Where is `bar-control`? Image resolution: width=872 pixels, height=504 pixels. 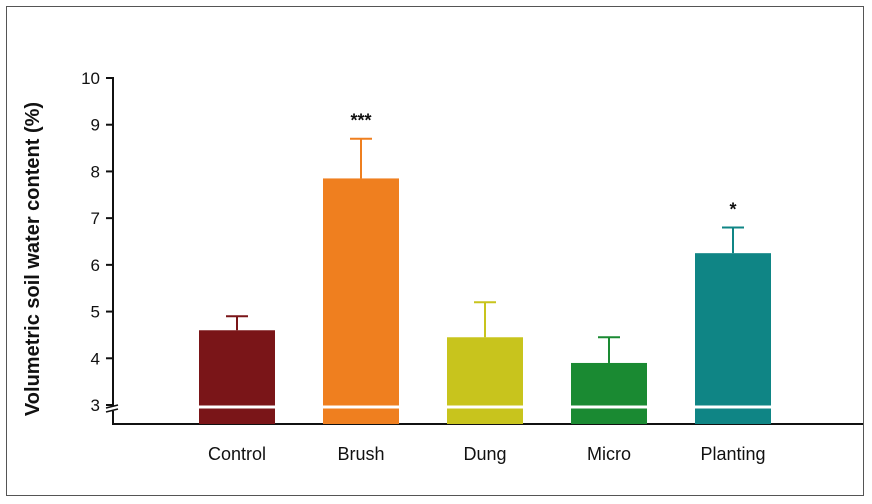 bar-control is located at coordinates (237, 377).